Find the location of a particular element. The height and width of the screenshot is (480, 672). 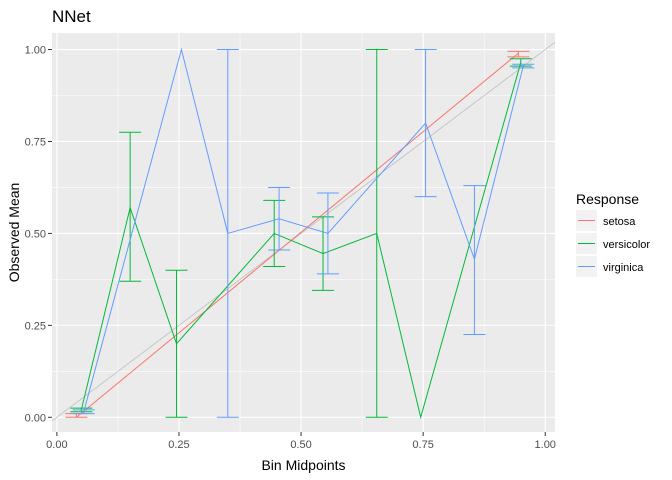

y-tick-label: 0.75 is located at coordinates (35, 142).